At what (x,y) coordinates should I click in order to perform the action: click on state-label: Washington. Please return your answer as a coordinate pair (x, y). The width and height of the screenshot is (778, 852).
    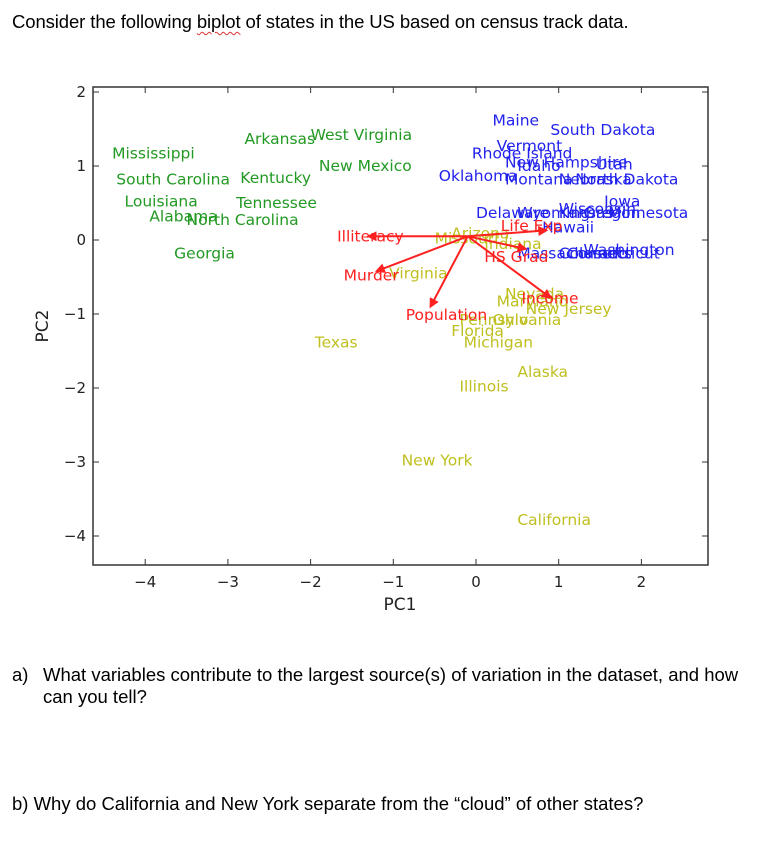
    Looking at the image, I should click on (629, 250).